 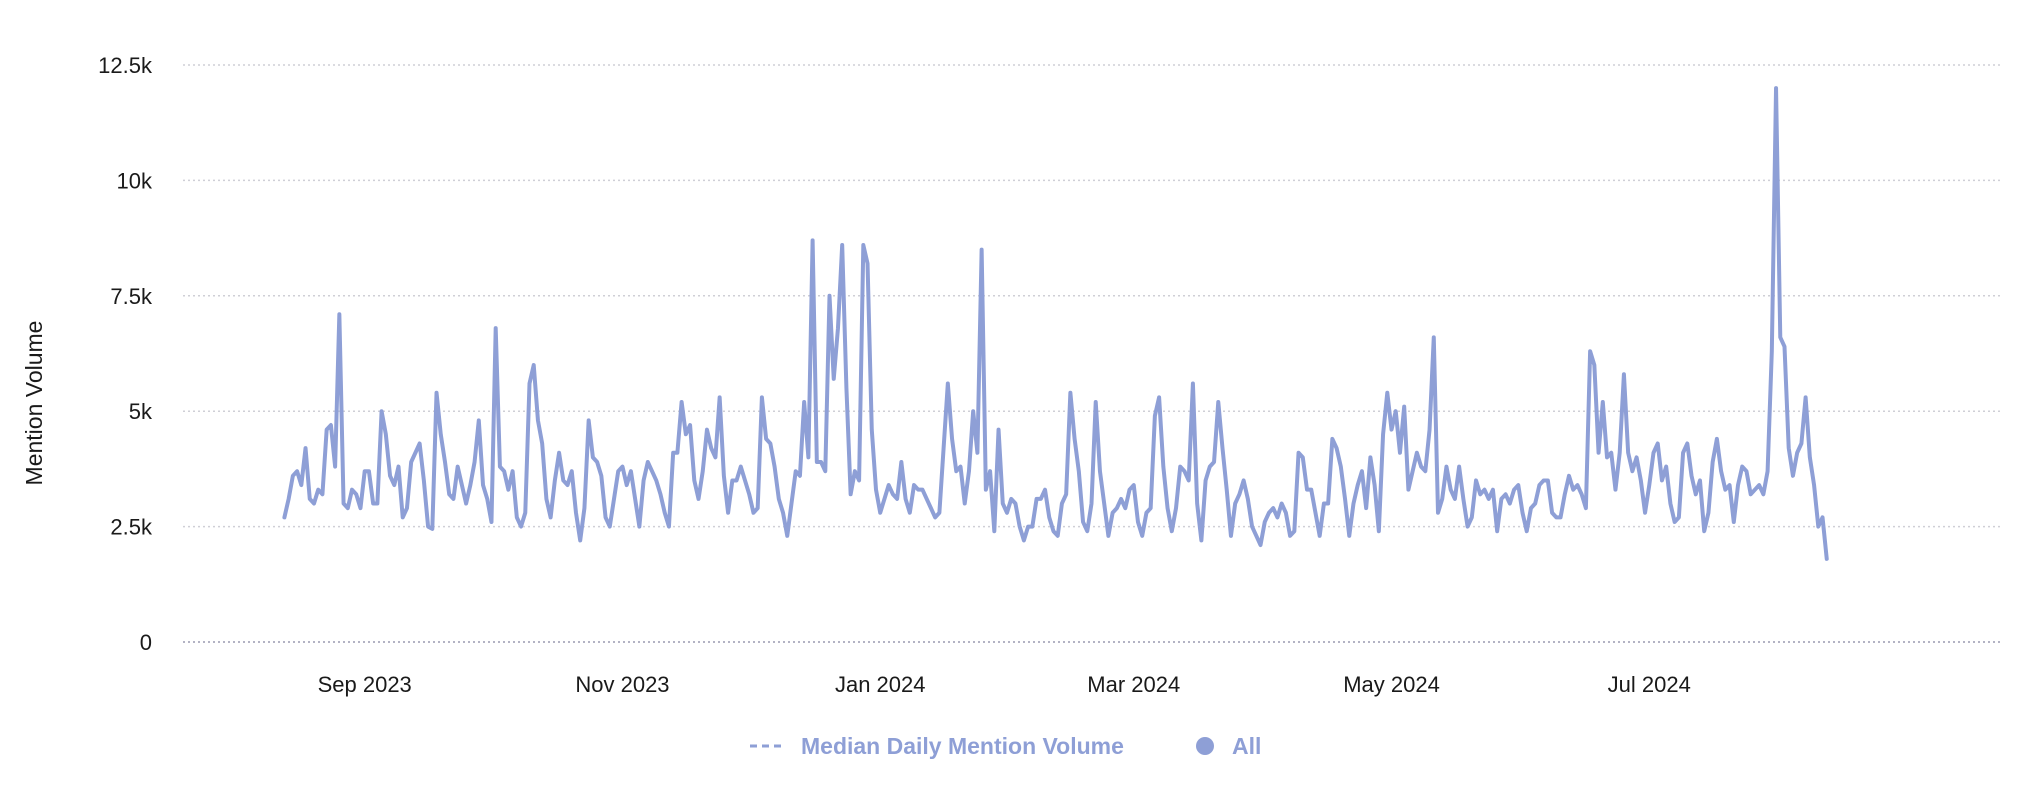 I want to click on y-tick-label-1: 2.5k, so click(x=131, y=527).